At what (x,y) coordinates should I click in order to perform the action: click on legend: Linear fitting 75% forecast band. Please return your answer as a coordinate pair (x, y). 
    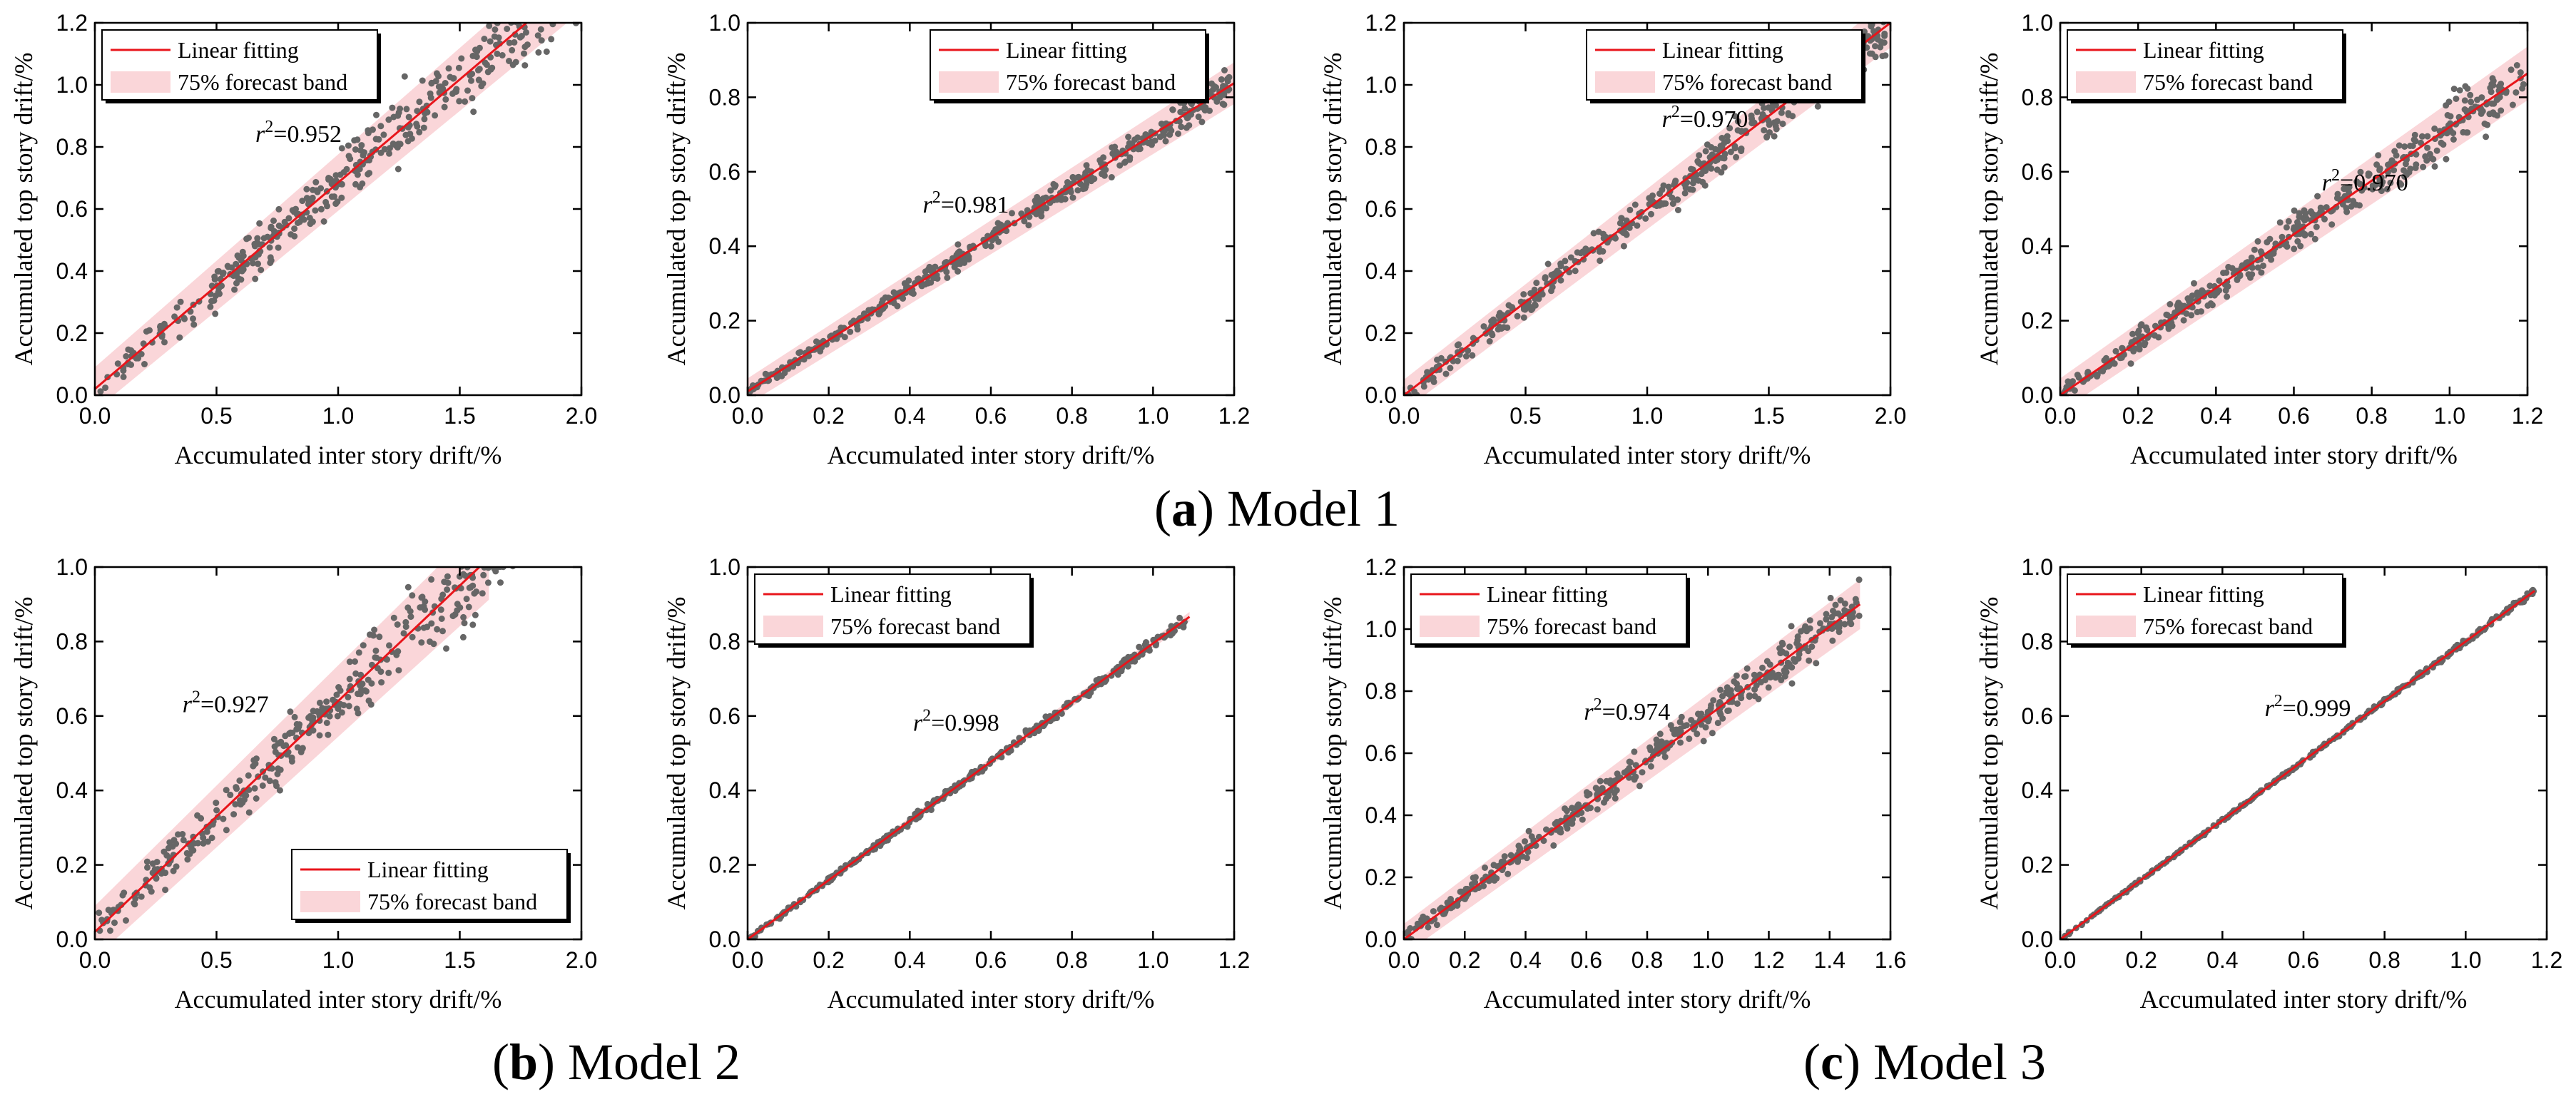
    Looking at the image, I should click on (2206, 66).